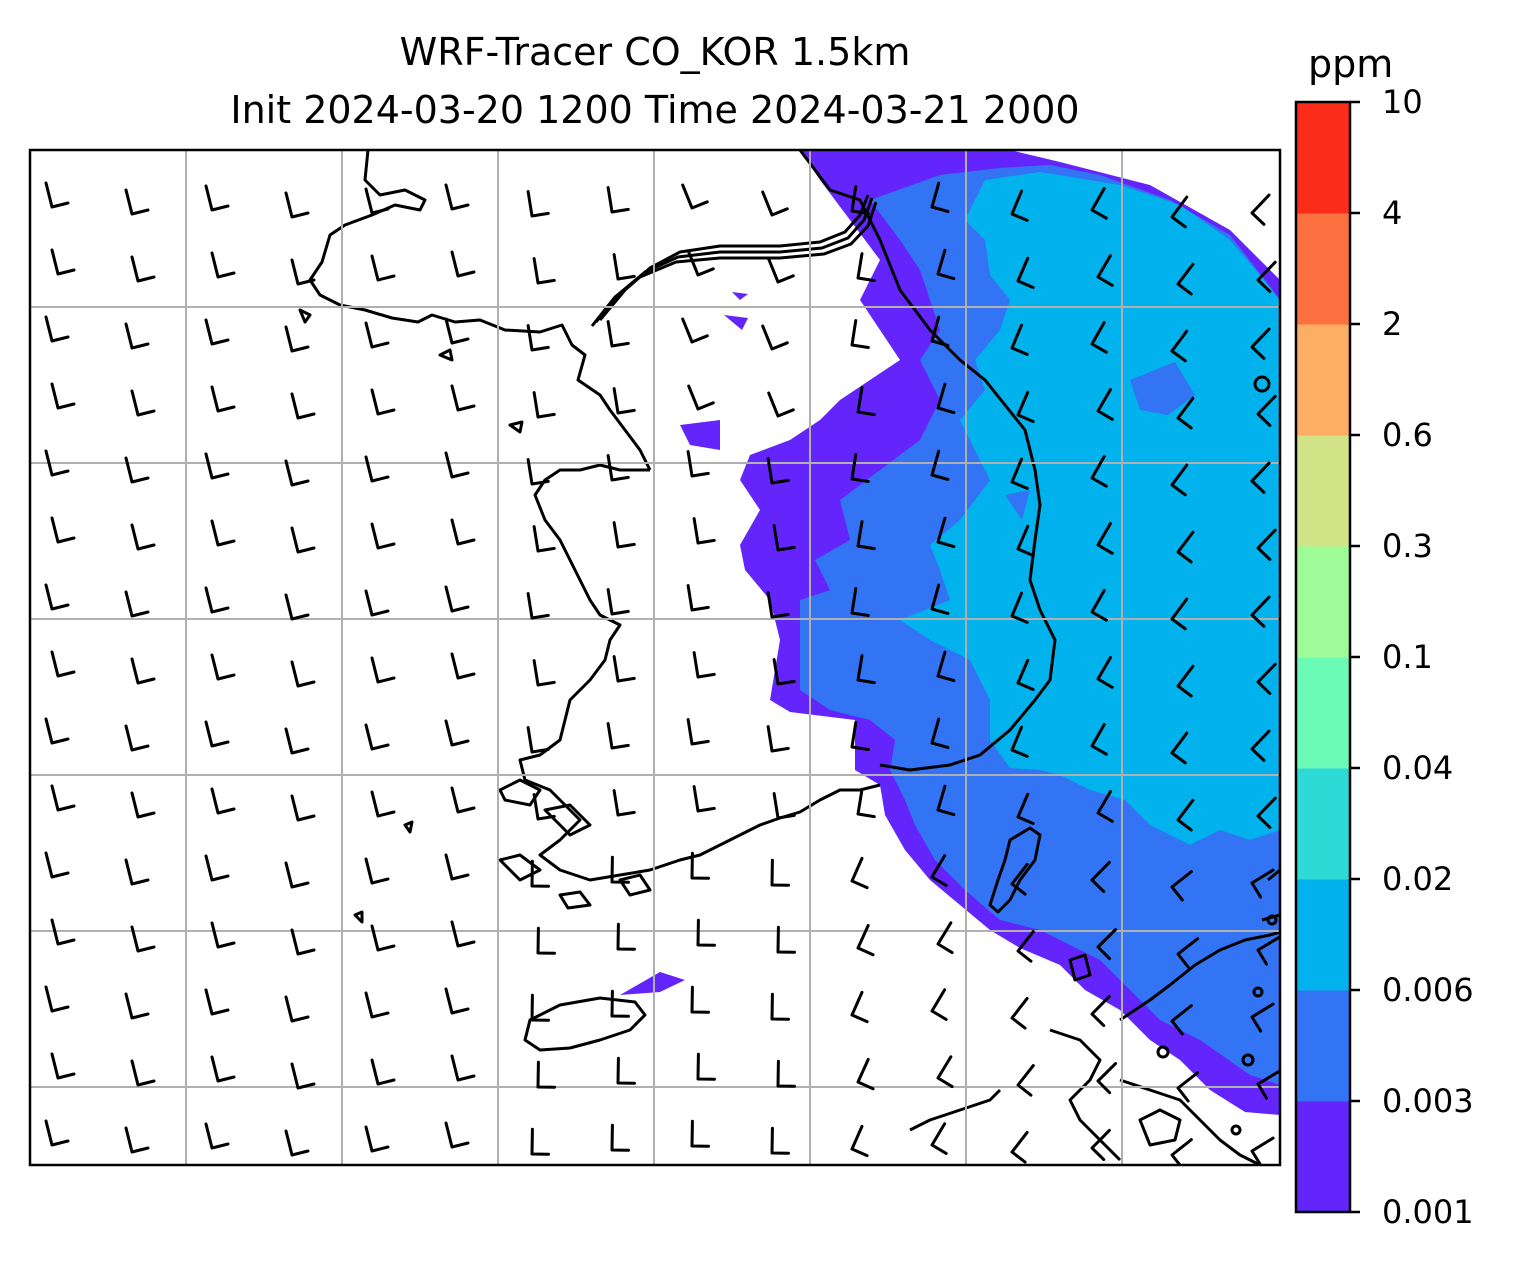 The height and width of the screenshot is (1267, 1528). I want to click on jeju-island, so click(585, 1024).